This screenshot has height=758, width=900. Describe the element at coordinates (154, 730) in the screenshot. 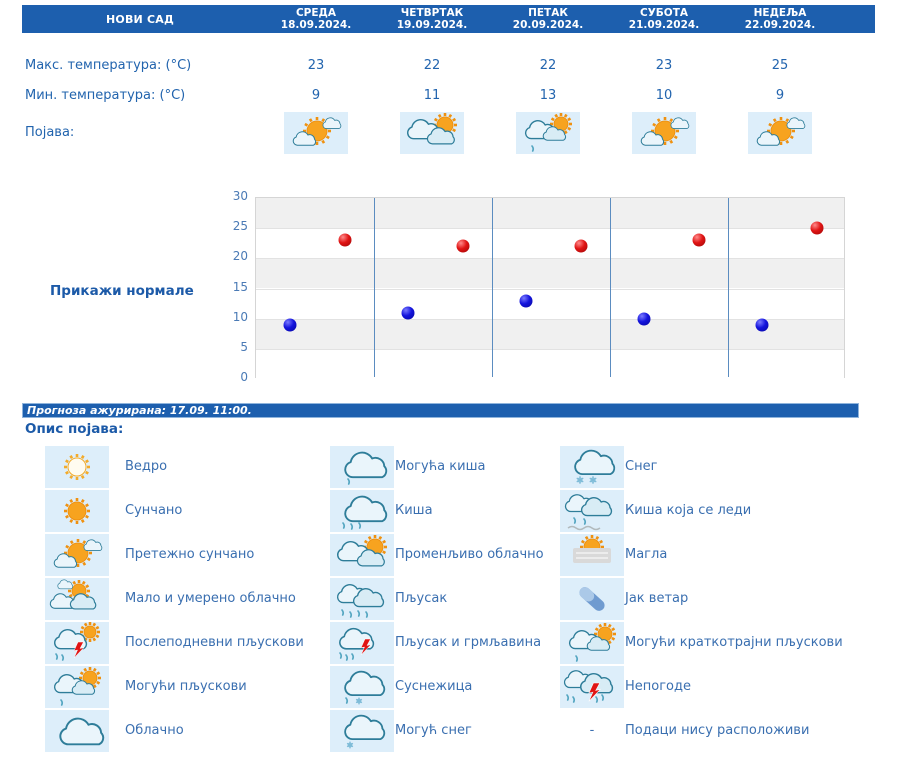

I see `legend-item-label: Облачно` at that location.